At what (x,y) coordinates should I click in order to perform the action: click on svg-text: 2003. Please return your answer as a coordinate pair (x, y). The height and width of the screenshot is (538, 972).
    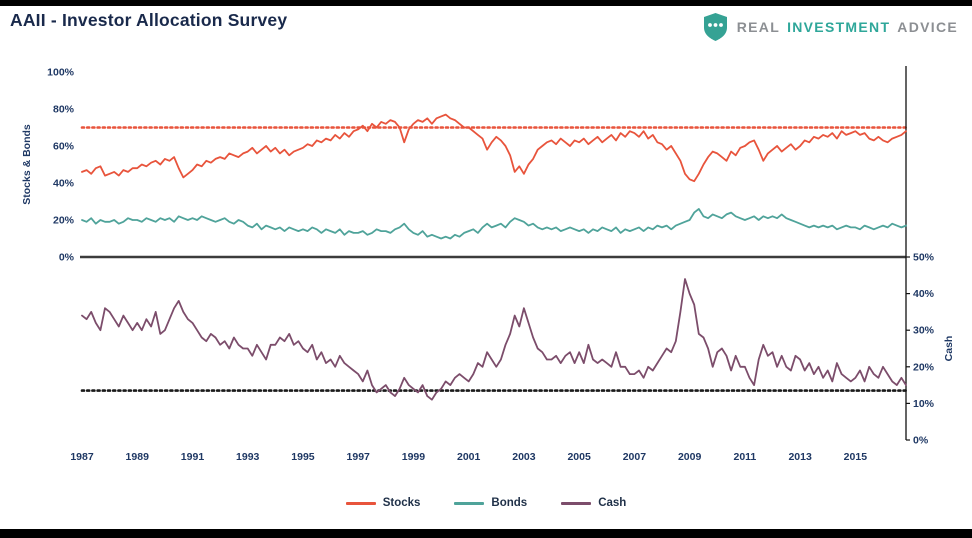
    Looking at the image, I should click on (524, 457).